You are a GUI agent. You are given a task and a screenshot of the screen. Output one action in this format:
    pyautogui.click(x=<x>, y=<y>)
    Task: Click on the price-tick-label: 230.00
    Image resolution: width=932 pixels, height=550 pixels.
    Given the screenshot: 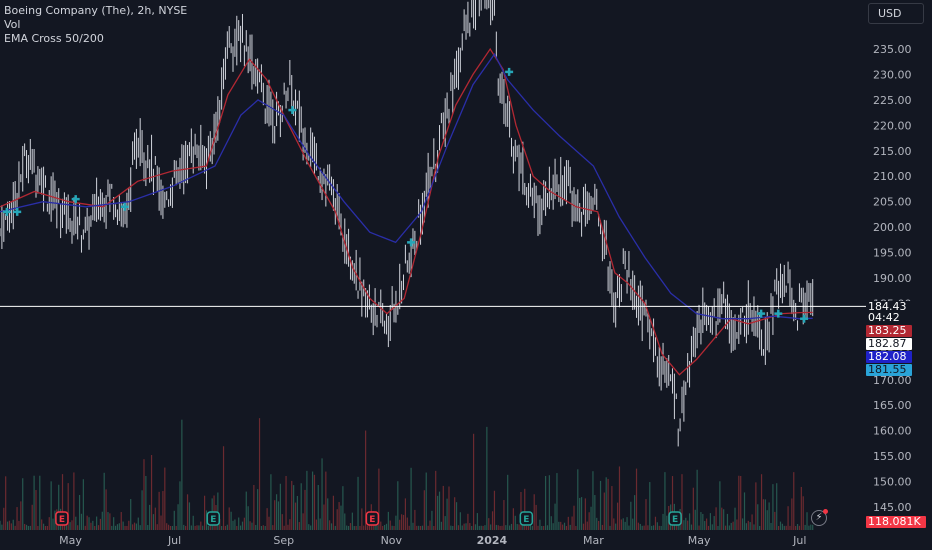 What is the action you would take?
    pyautogui.click(x=892, y=74)
    